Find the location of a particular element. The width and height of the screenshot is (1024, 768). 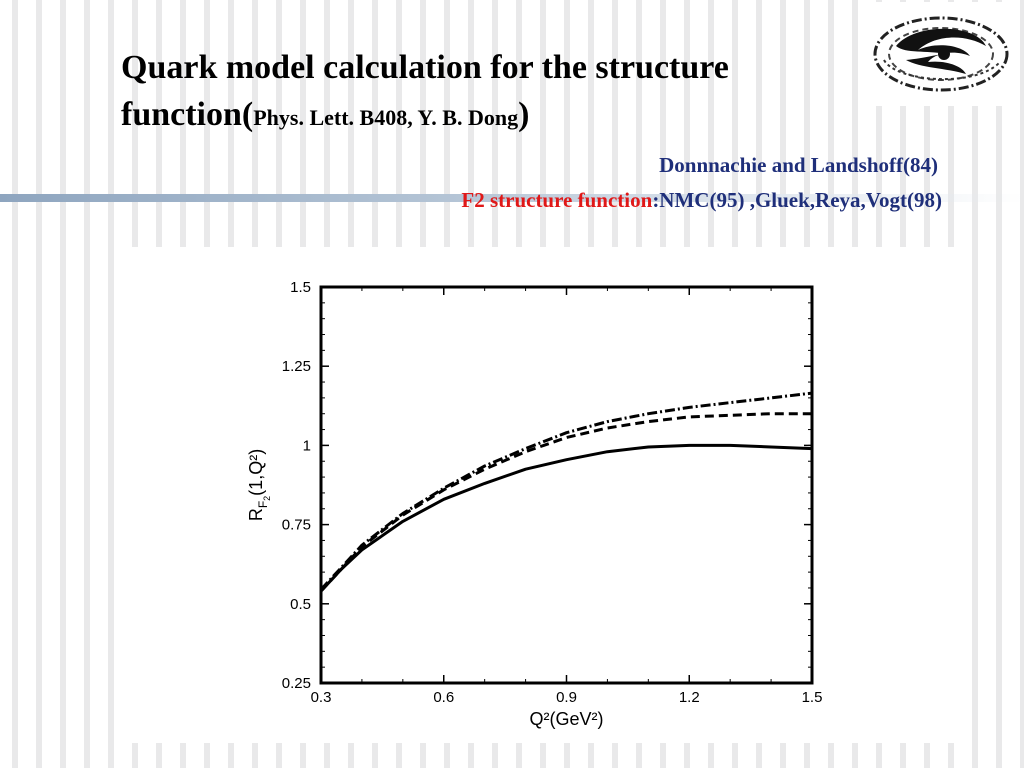

series-dashdot-line is located at coordinates (566, 491).